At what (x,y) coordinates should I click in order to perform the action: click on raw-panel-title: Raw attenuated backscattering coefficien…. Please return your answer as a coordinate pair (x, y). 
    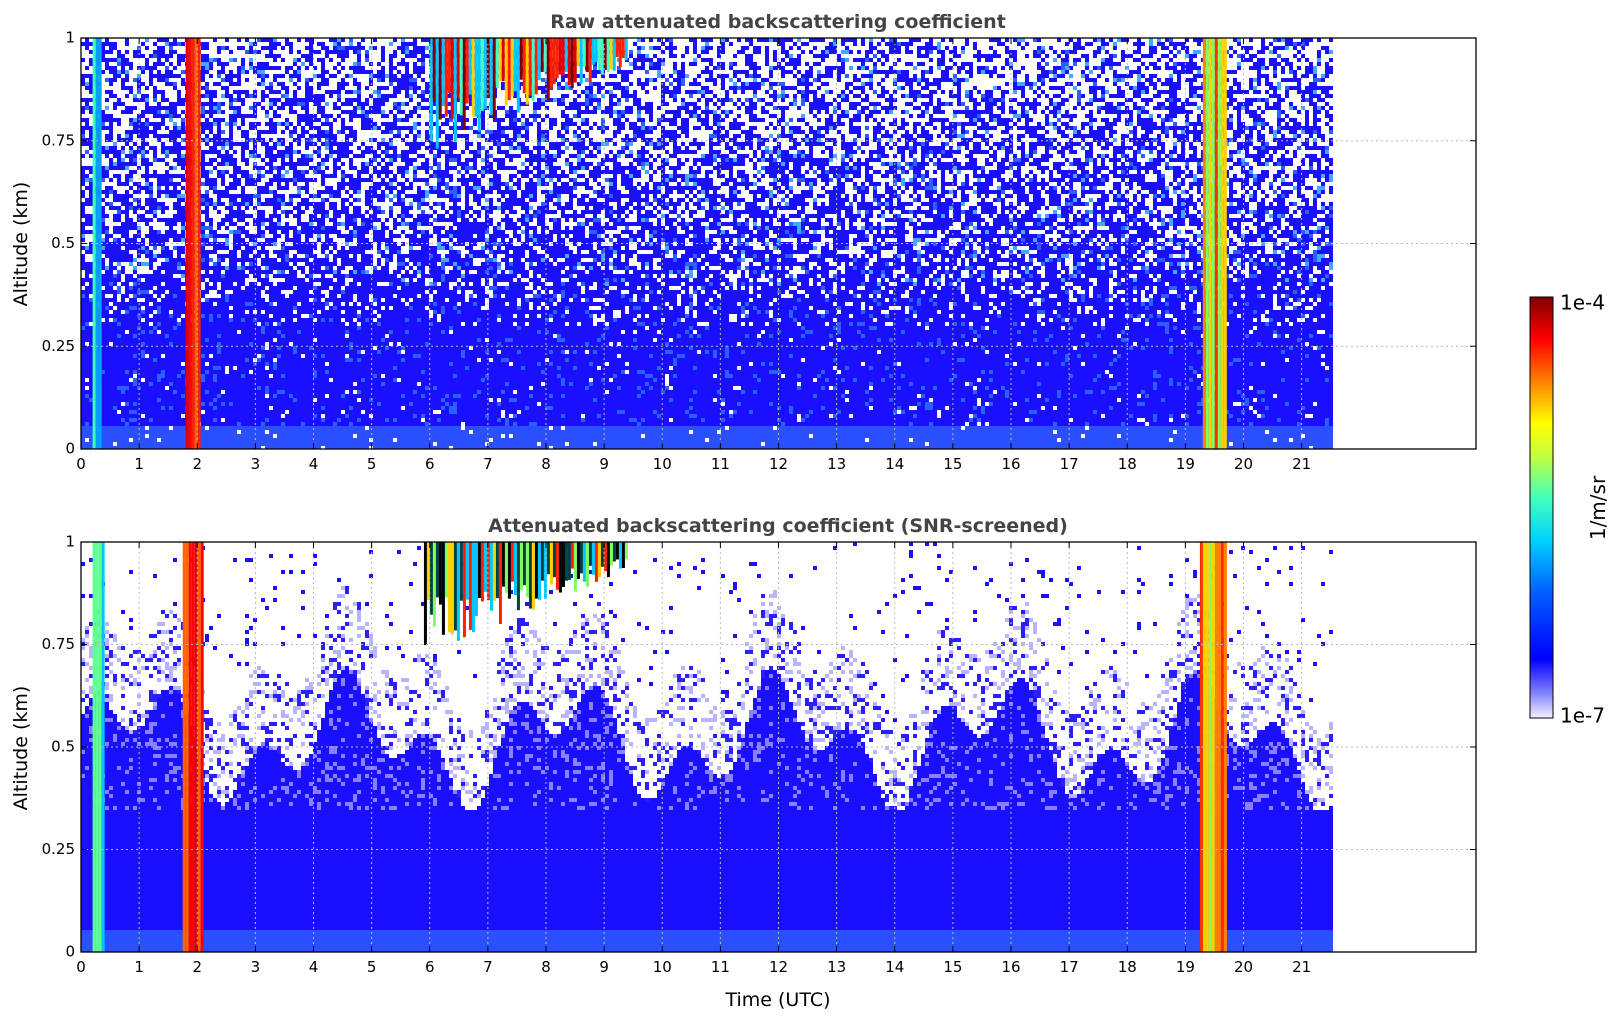
    Looking at the image, I should click on (778, 22).